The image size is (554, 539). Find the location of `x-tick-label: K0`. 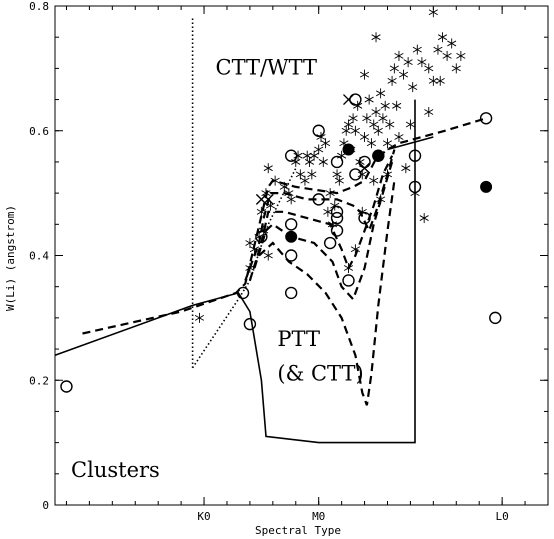

x-tick-label: K0 is located at coordinates (203, 516).